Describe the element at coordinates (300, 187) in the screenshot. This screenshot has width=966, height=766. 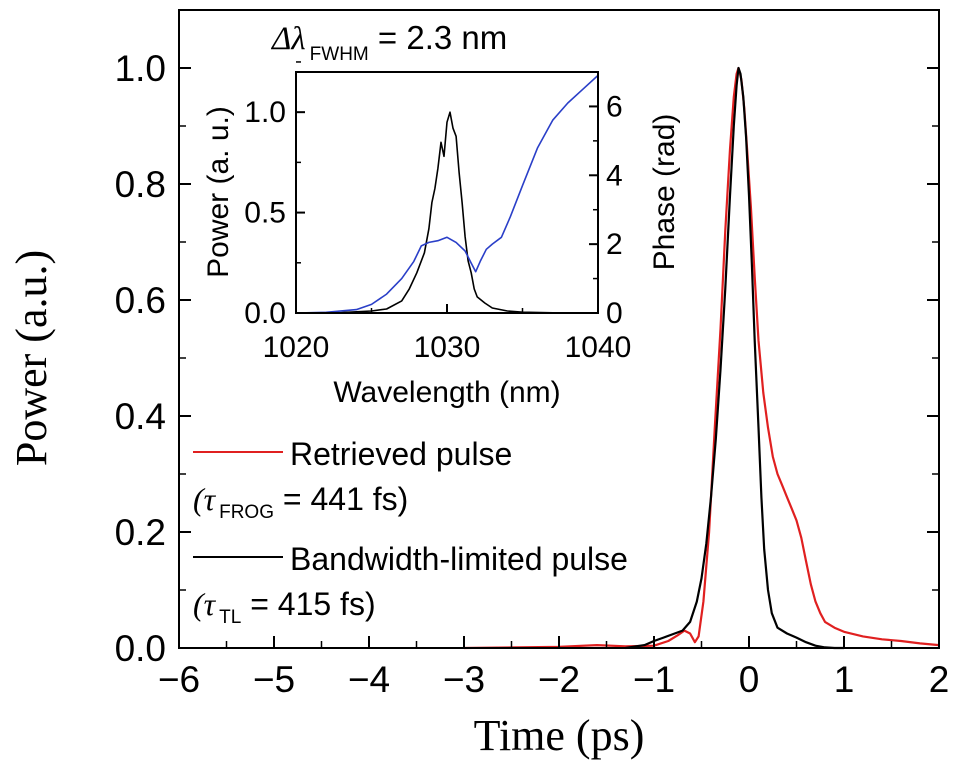
I see `inset-y-ticks-left` at that location.